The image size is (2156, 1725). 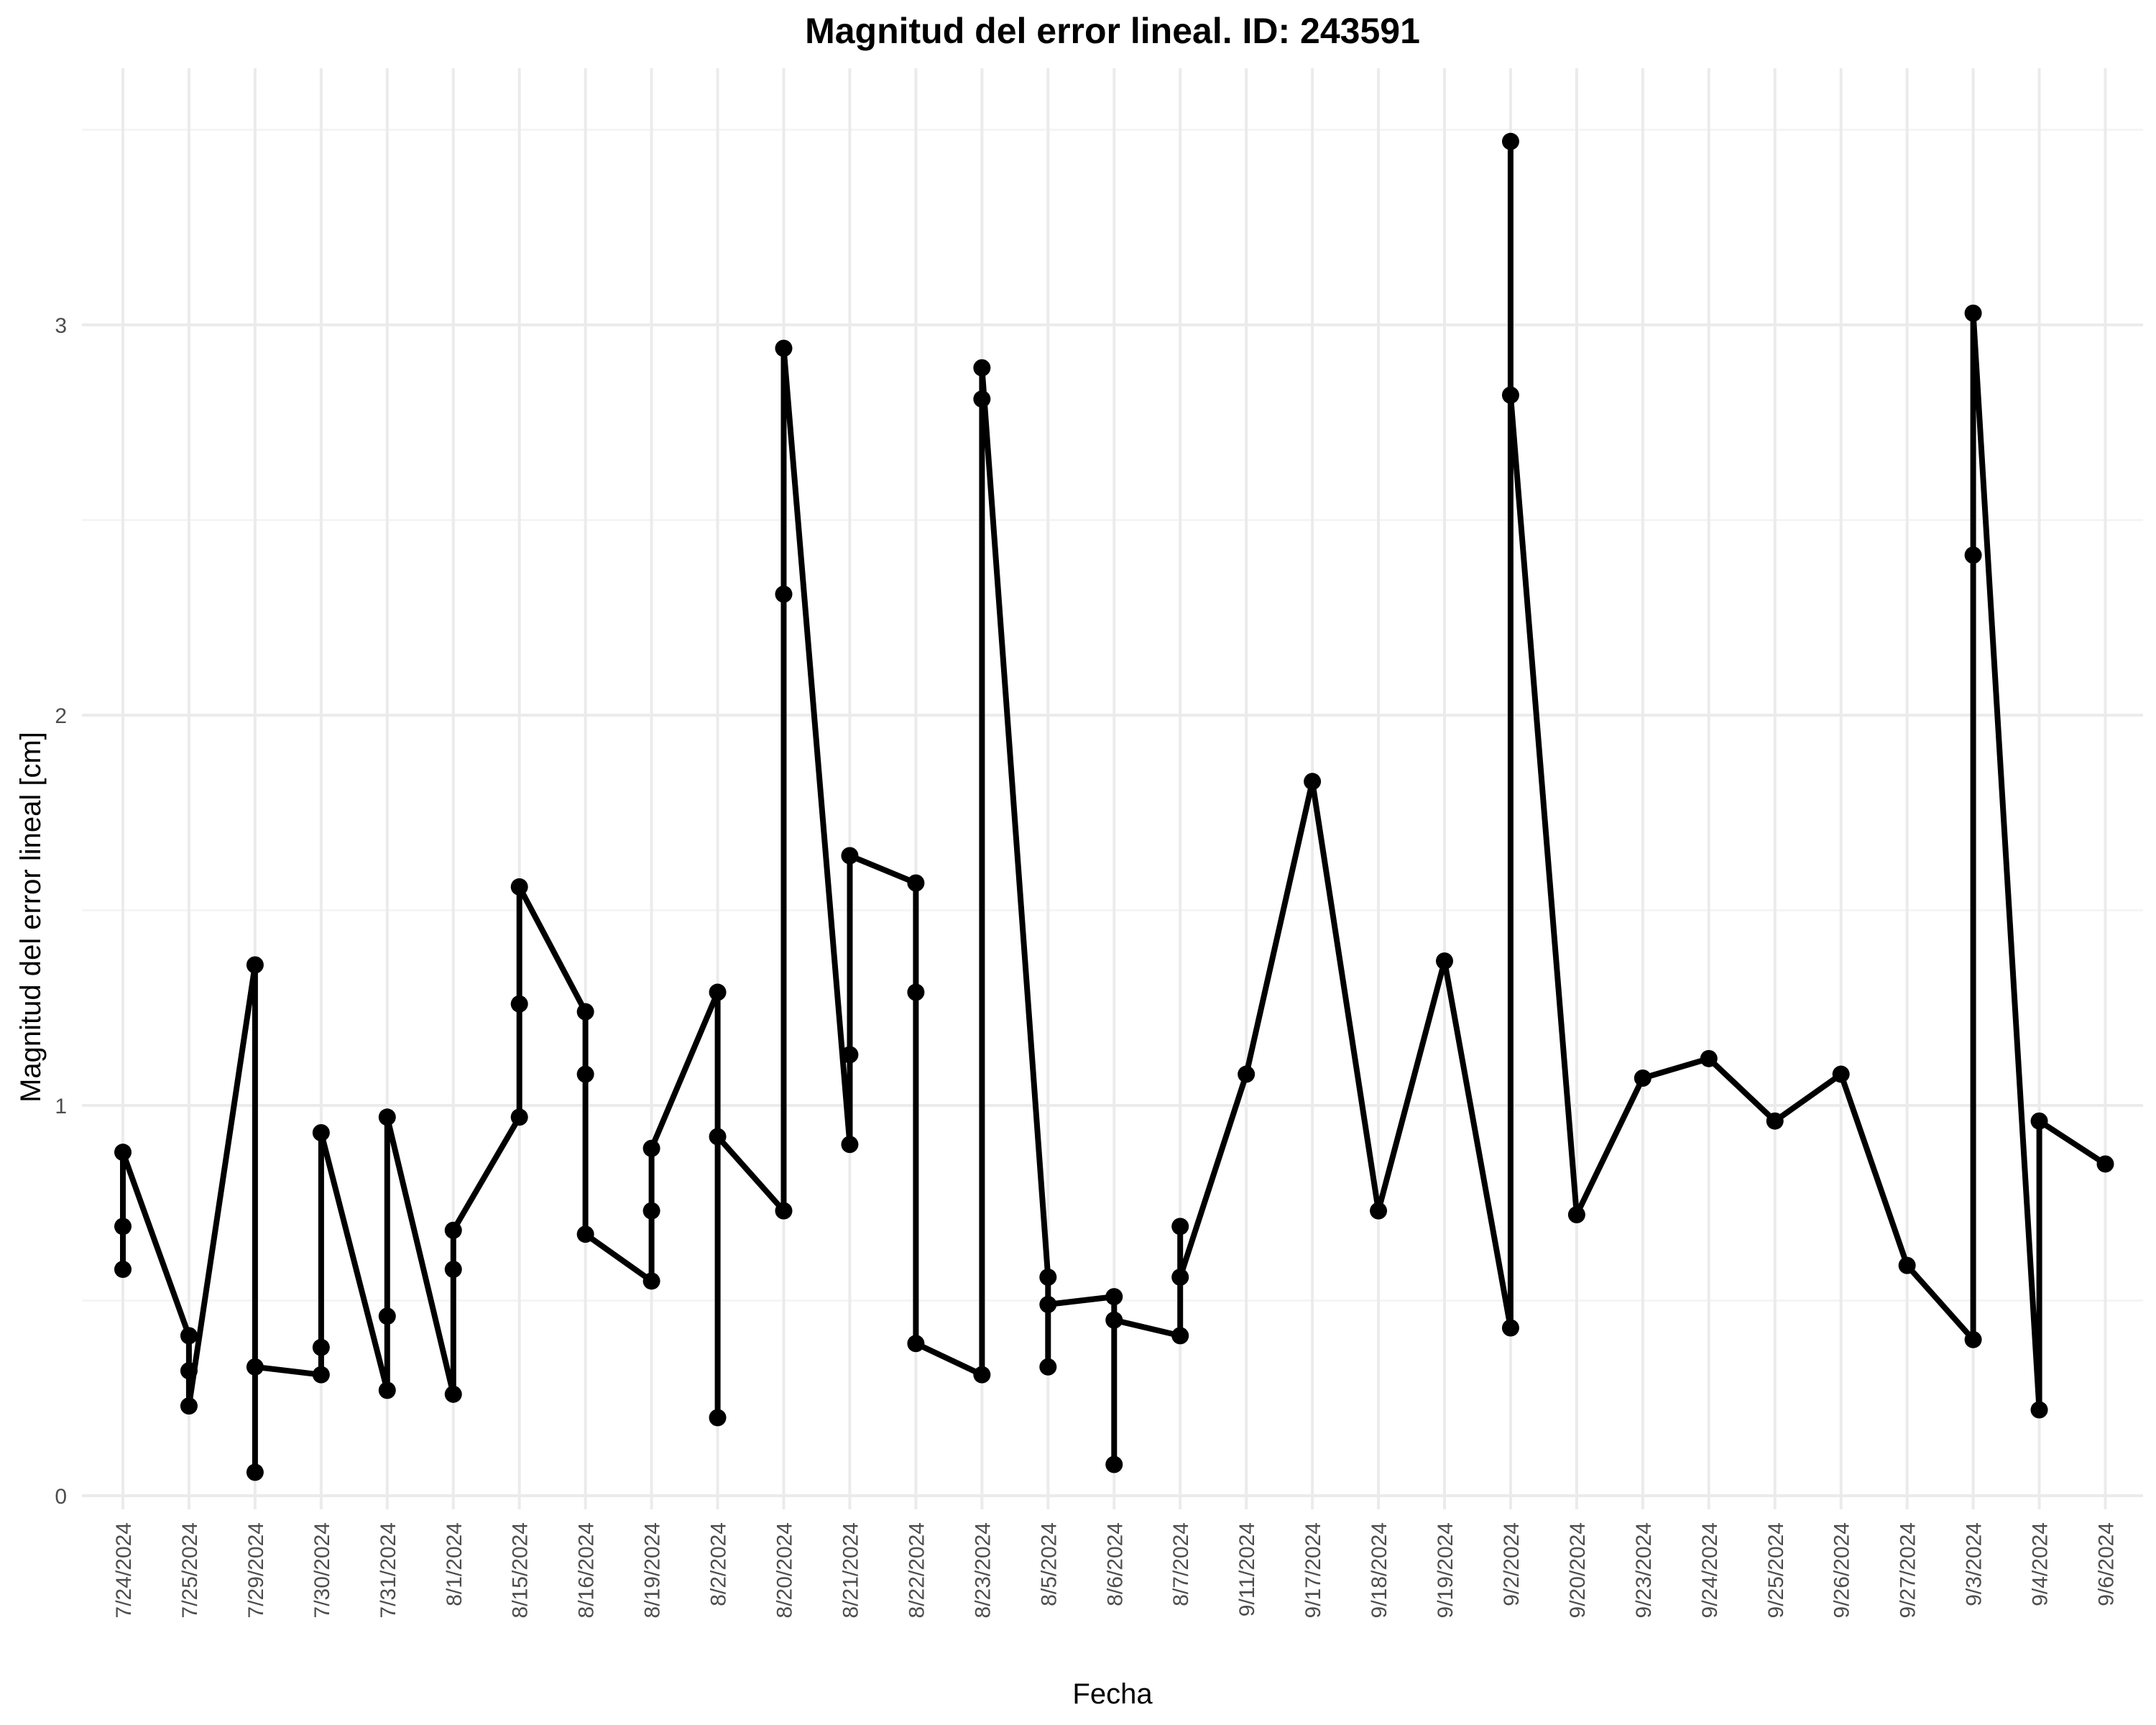 What do you see at coordinates (1379, 1570) in the screenshot?
I see `x-tick-label: 9/18/2024` at bounding box center [1379, 1570].